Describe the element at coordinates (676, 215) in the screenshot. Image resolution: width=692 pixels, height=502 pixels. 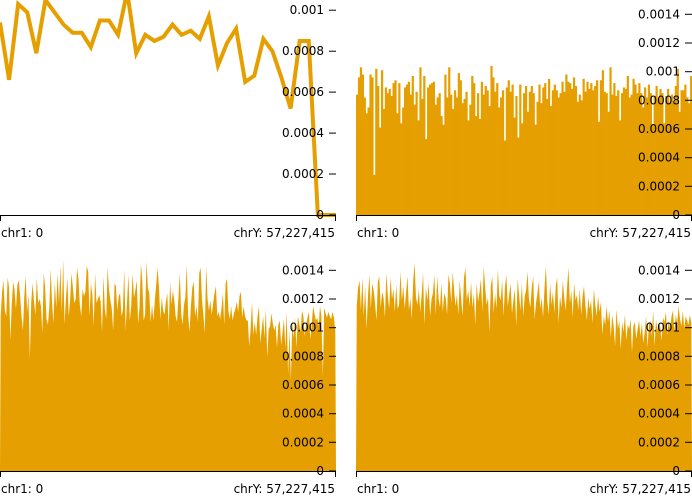
I see `y-tick-label: 0` at that location.